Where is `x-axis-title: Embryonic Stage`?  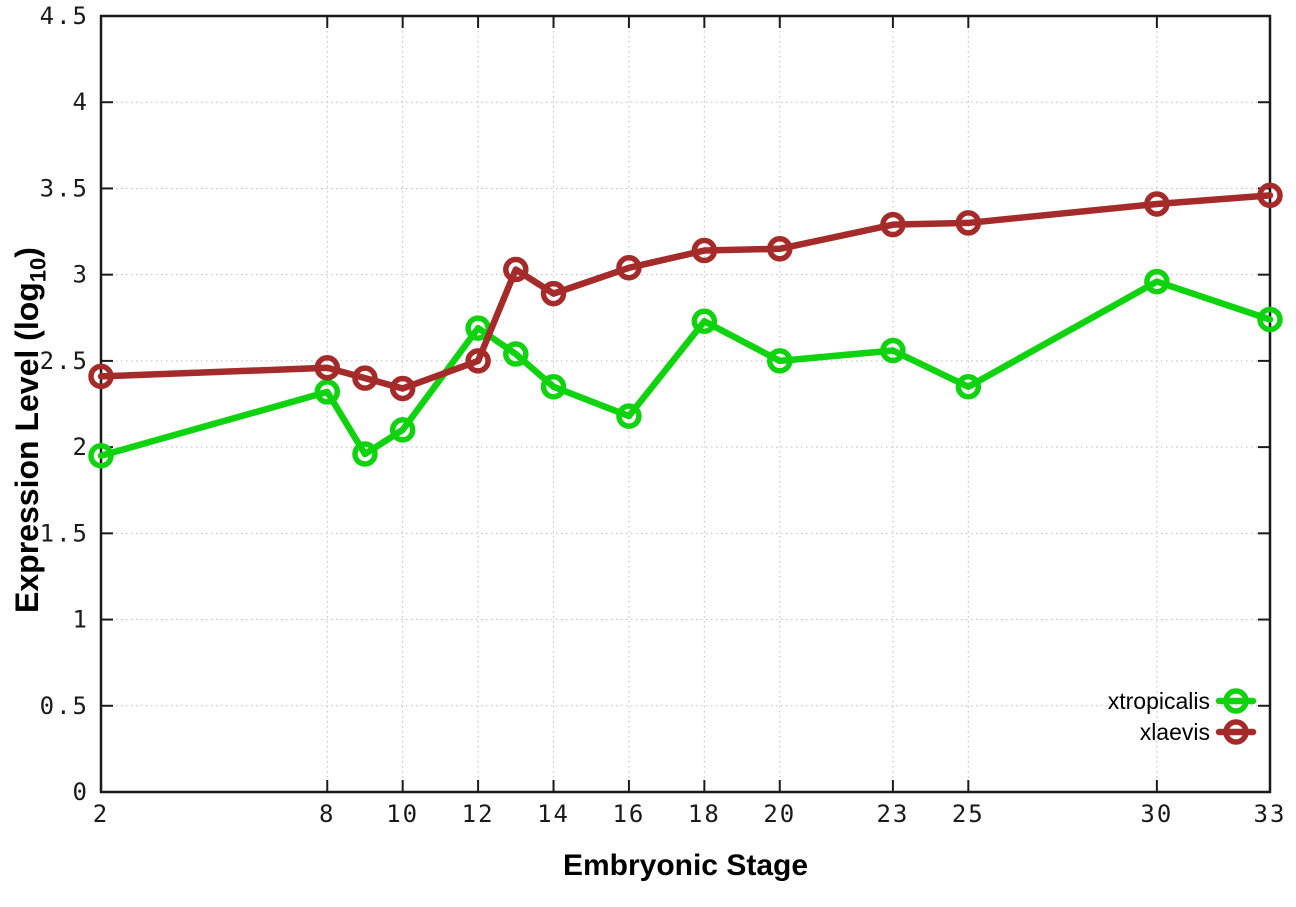 x-axis-title: Embryonic Stage is located at coordinates (685, 865).